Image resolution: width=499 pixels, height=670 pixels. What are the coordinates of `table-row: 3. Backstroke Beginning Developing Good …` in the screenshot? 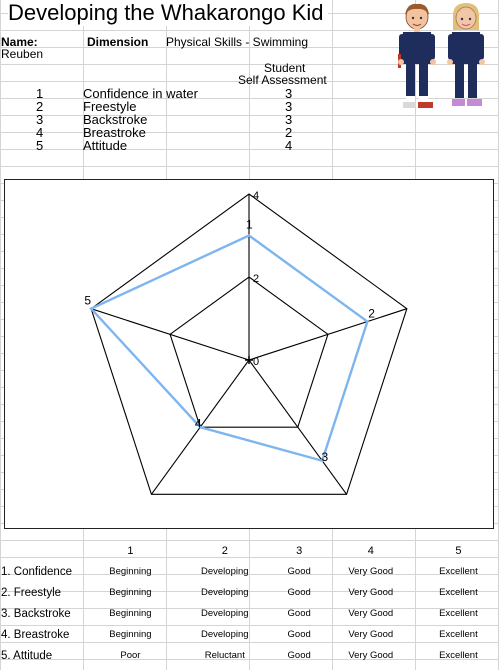 It's located at (249, 613).